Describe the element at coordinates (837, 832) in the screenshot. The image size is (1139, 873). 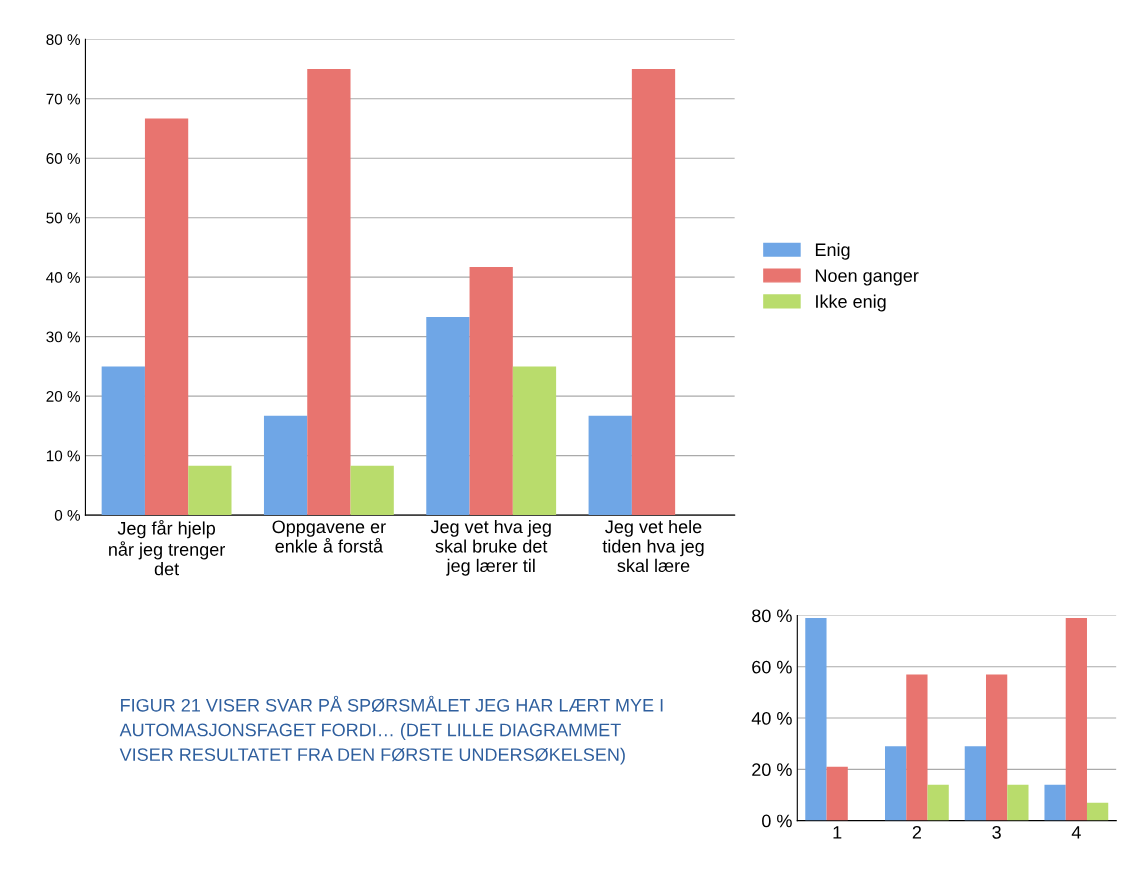
I see `x-tick-label: 1` at that location.